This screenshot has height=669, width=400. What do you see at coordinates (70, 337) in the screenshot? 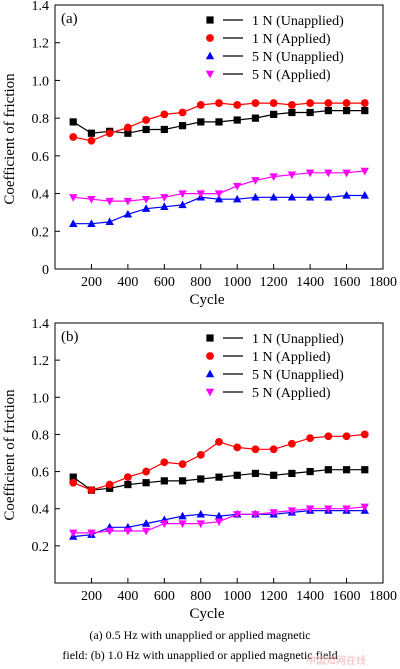
I see `panel-label: (b)` at bounding box center [70, 337].